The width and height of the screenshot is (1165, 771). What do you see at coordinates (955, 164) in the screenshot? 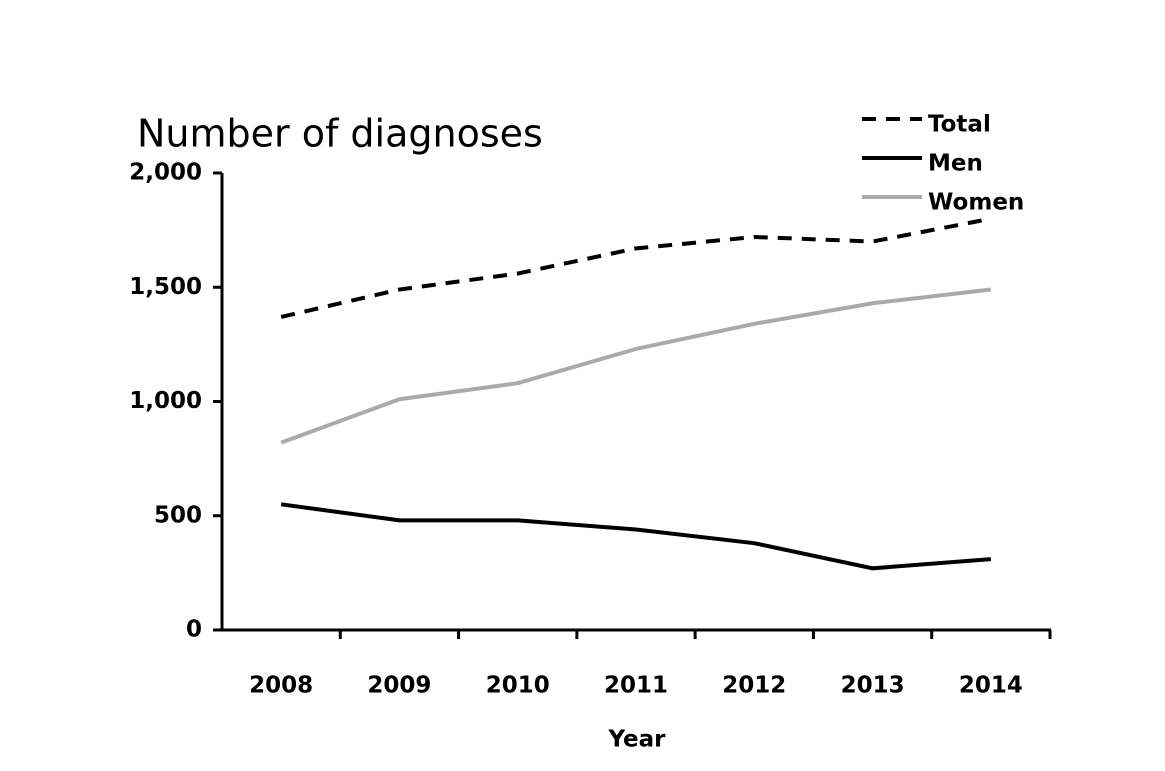
I see `legend-label: Men` at bounding box center [955, 164].